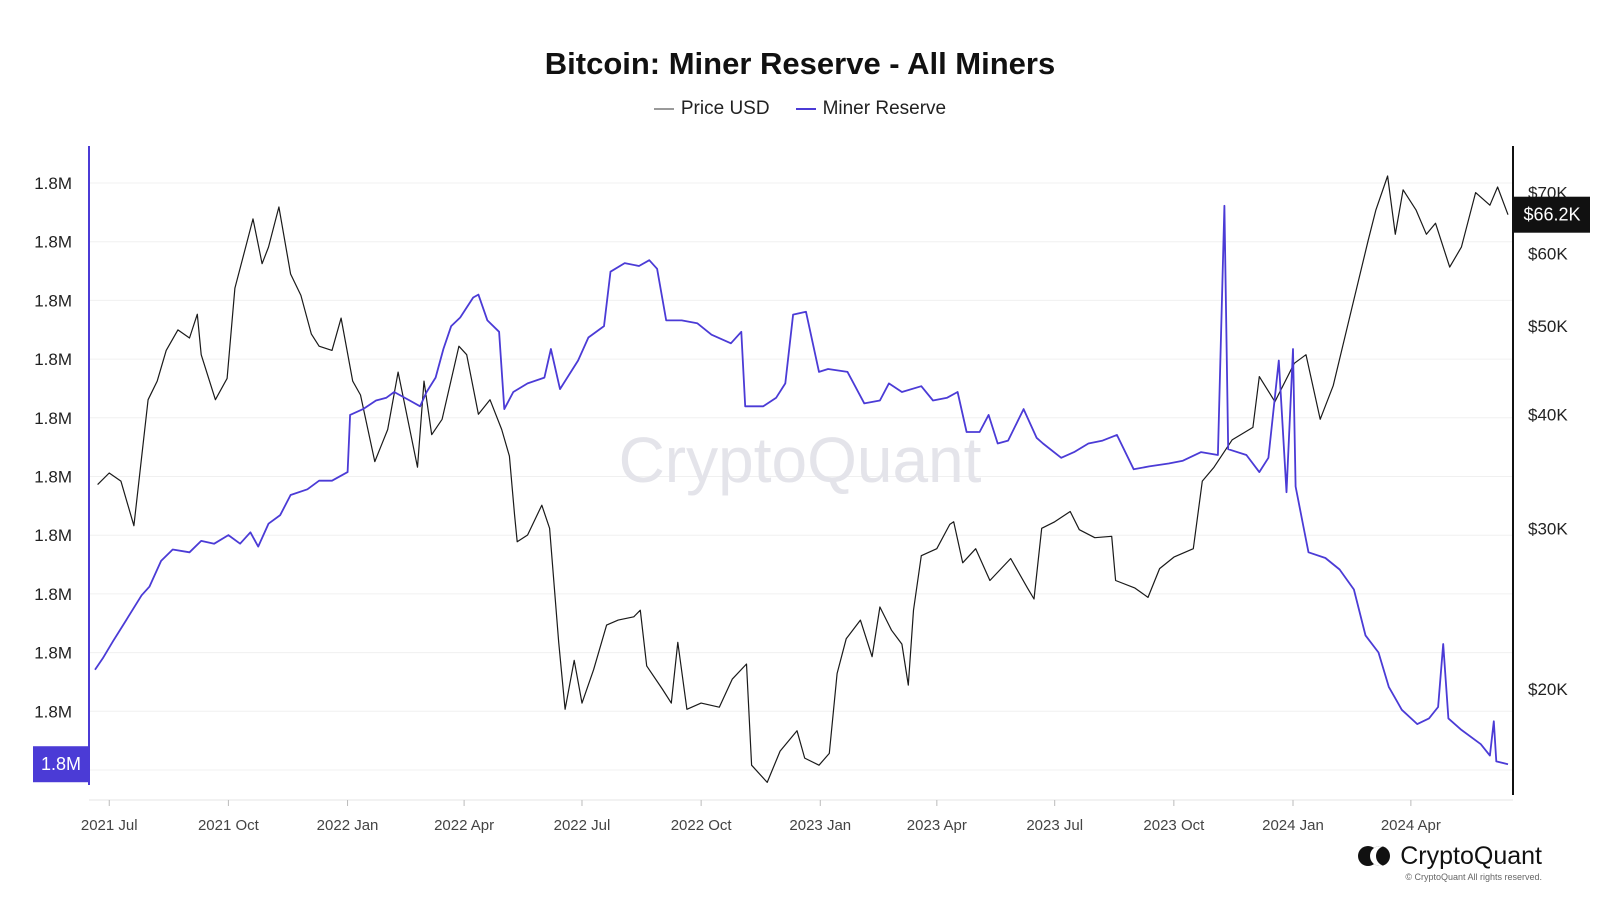  What do you see at coordinates (725, 108) in the screenshot?
I see `legend-label-price: Price USD` at bounding box center [725, 108].